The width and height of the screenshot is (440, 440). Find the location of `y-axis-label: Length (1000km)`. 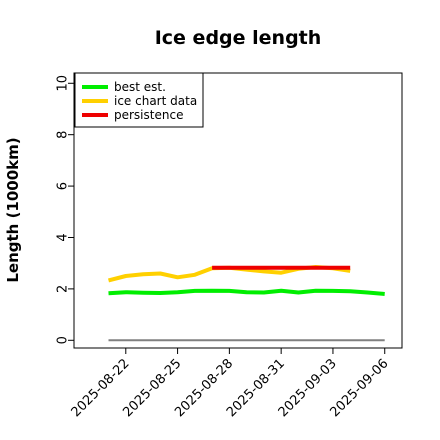

y-axis-label: Length (1000km) is located at coordinates (13, 209).